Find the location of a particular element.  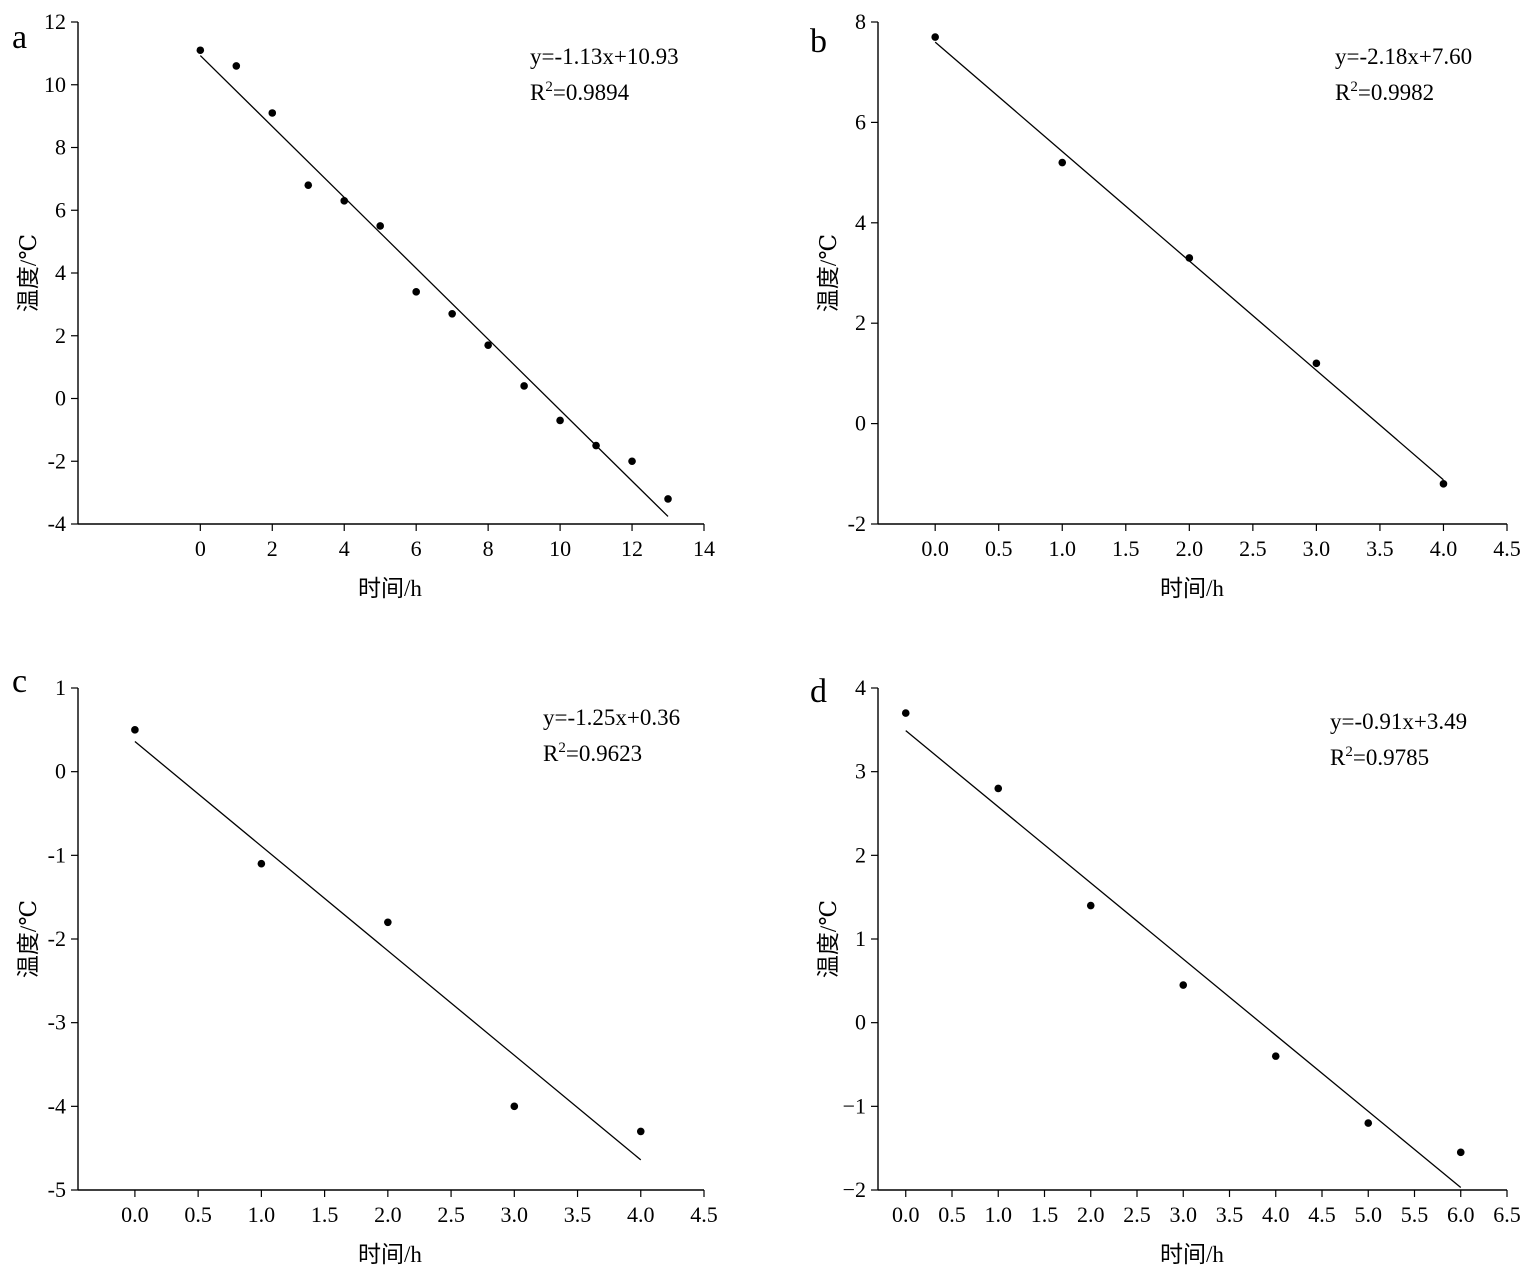

x-tick-label: 4 is located at coordinates (344, 548).